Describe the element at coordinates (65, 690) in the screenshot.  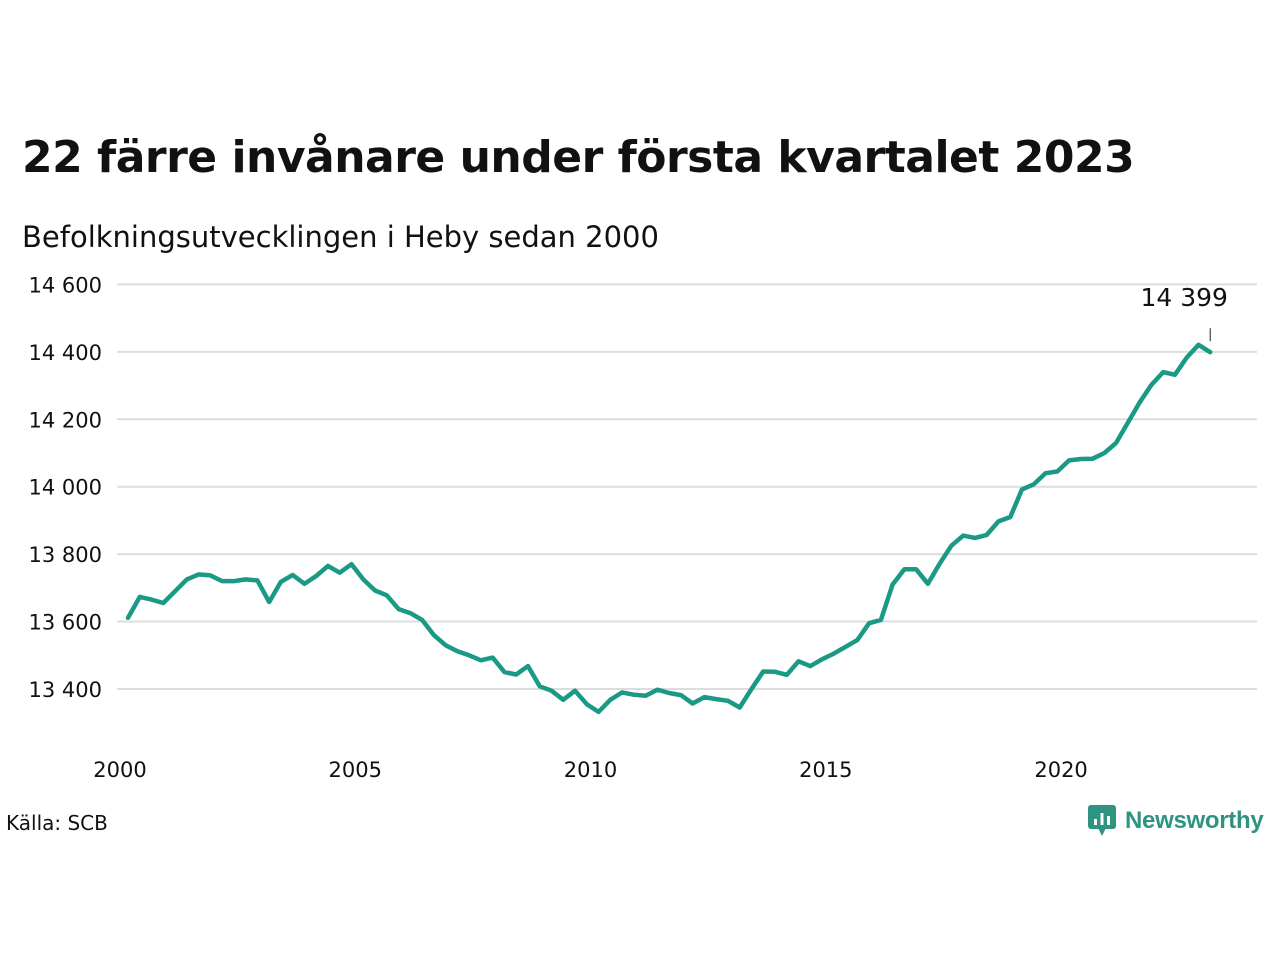
I see `y-tick-label: 13 400` at that location.